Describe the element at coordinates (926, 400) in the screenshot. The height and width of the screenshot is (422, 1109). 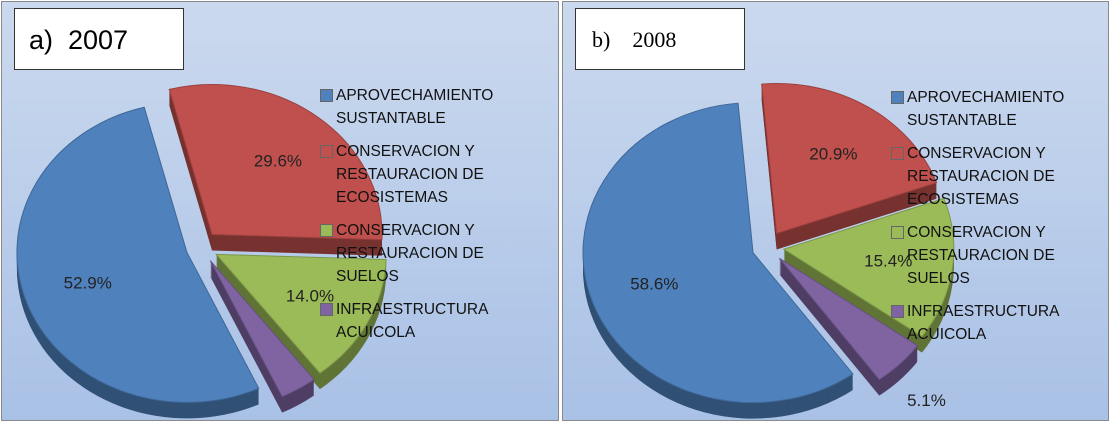
I see `data-label: 5.1%` at that location.